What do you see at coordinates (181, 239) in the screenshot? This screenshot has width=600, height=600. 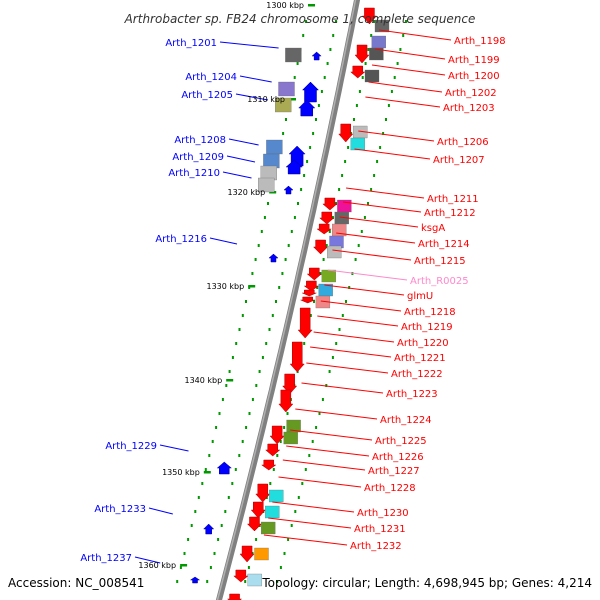 I see `reverse-gene-label: Arth_1216` at bounding box center [181, 239].